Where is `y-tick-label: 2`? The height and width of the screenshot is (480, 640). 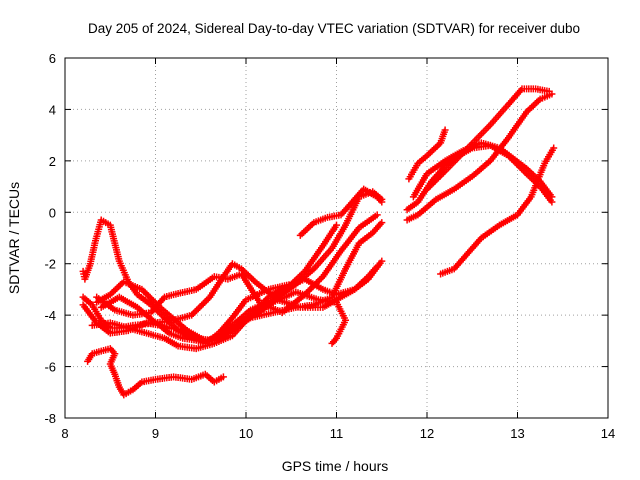
y-tick-label: 2 is located at coordinates (52, 161).